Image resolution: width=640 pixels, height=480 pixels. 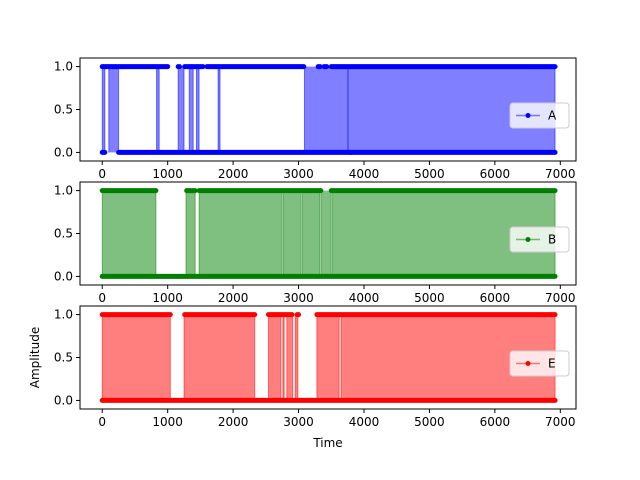 What do you see at coordinates (35, 358) in the screenshot?
I see `y-axis-label: Amplitude` at bounding box center [35, 358].